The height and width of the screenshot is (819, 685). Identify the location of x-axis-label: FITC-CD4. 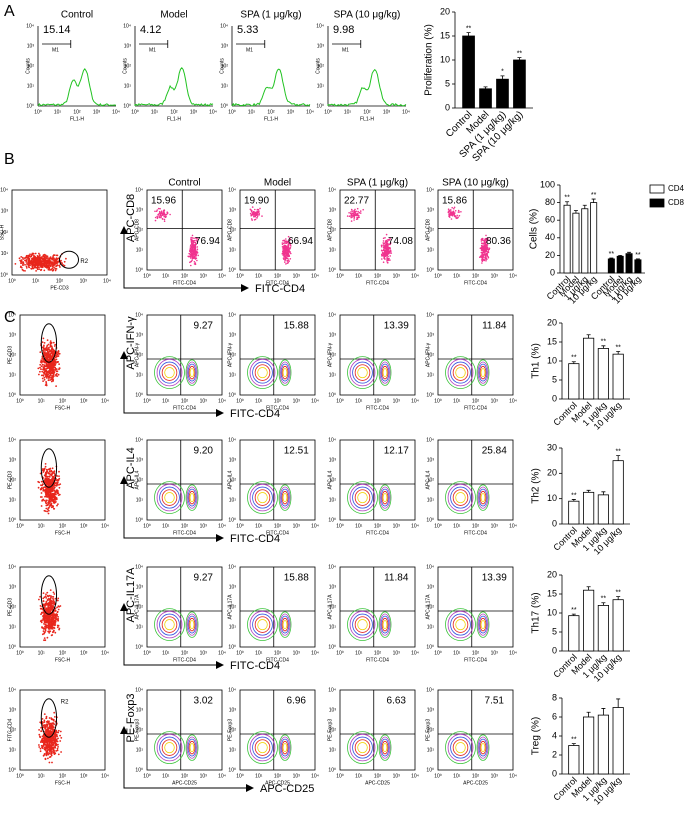
(280, 289).